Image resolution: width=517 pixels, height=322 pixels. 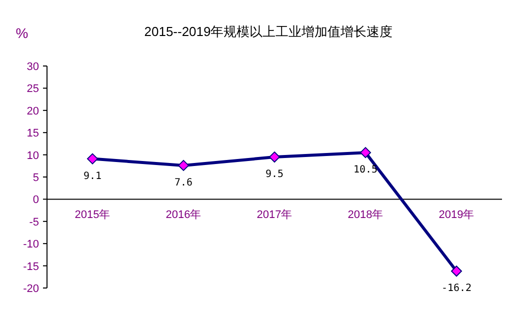 I want to click on data-label: -16.2, so click(x=456, y=288).